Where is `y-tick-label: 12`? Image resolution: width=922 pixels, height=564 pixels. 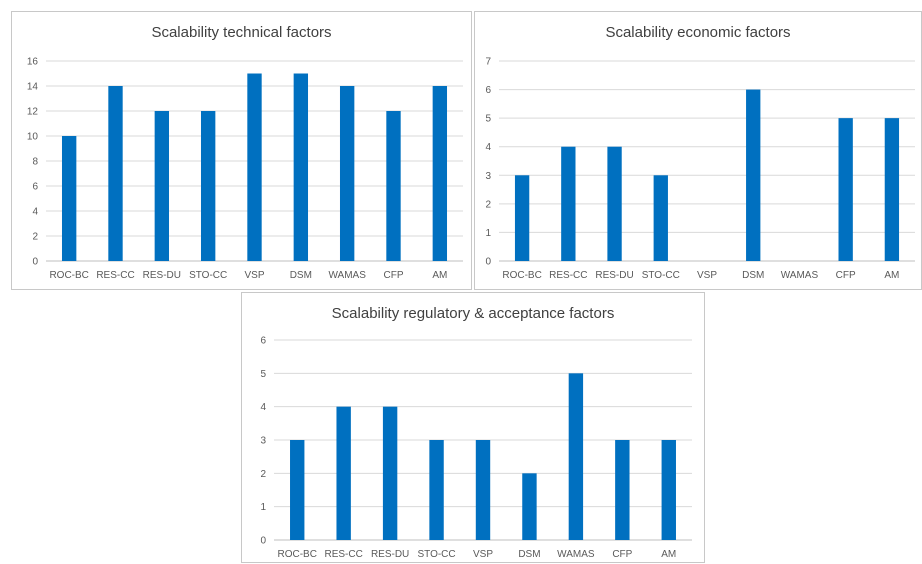 y-tick-label: 12 is located at coordinates (33, 112).